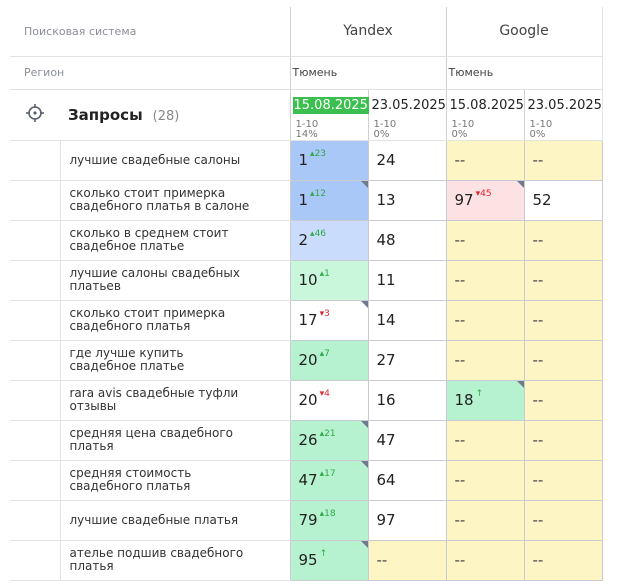  What do you see at coordinates (174, 360) in the screenshot?
I see `keyword-cell: где лучше купить свадебное платье` at bounding box center [174, 360].